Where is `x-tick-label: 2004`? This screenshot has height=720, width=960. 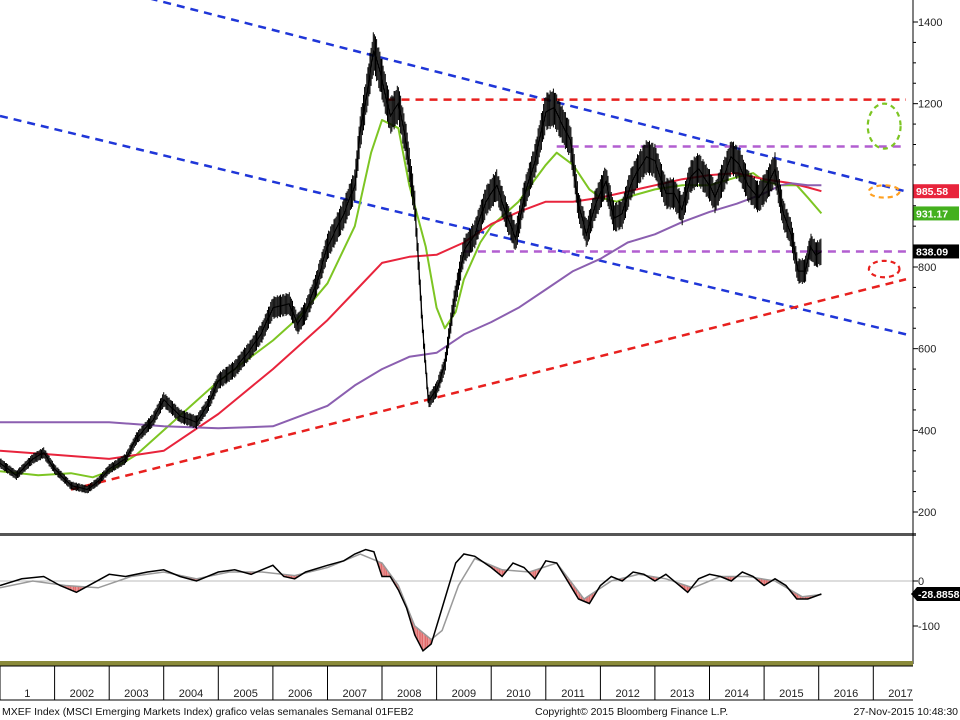
x-tick-label: 2004 is located at coordinates (191, 694).